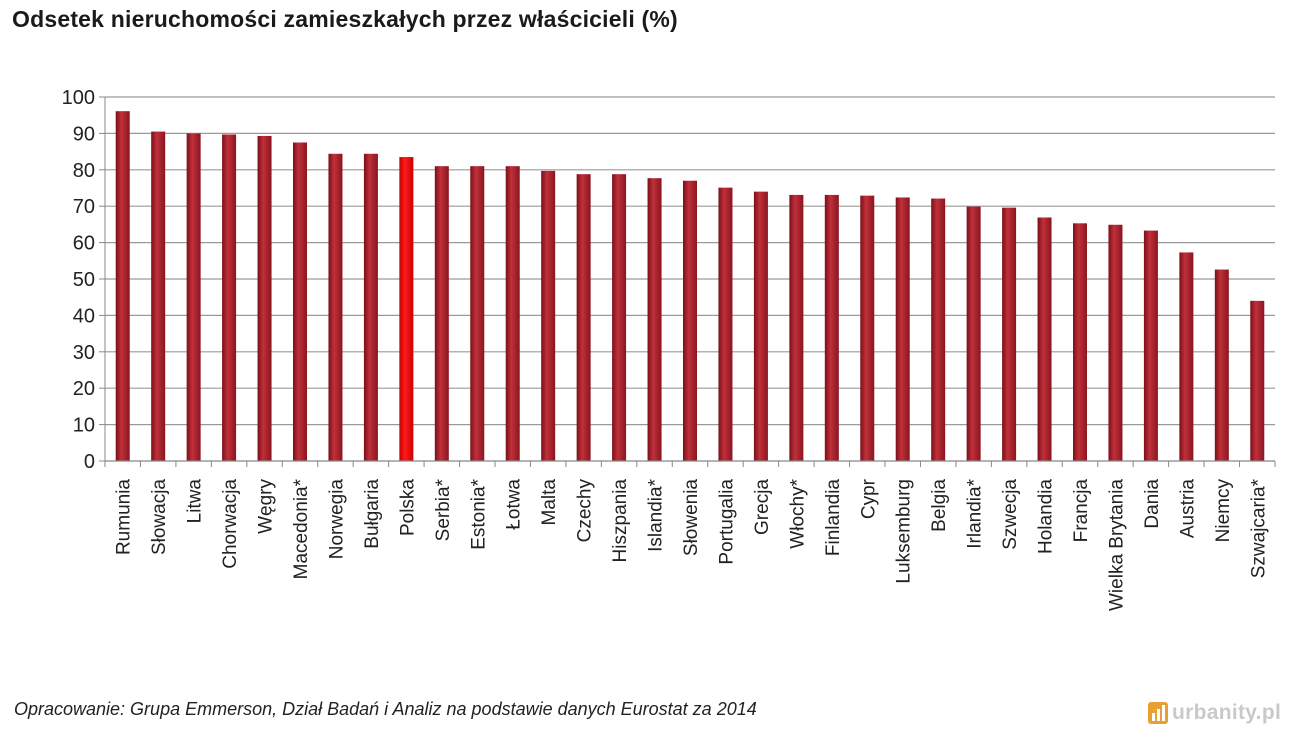 Image resolution: width=1304 pixels, height=729 pixels. What do you see at coordinates (1221, 365) in the screenshot?
I see `bar-niemcy` at bounding box center [1221, 365].